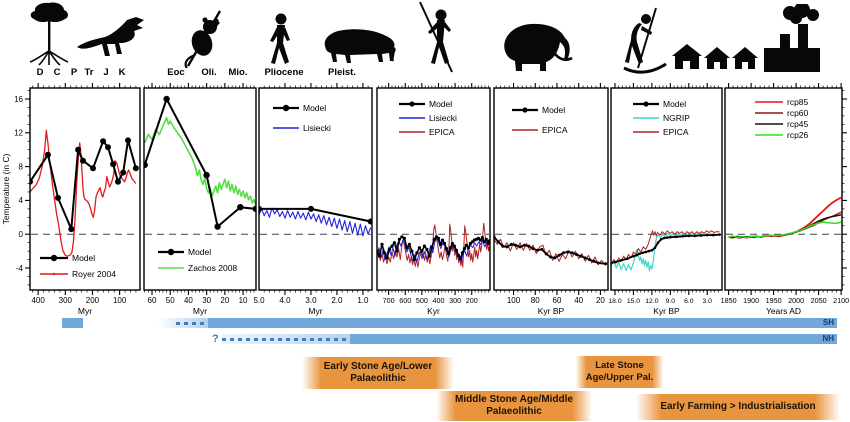 This screenshot has width=850, height=422. Describe the element at coordinates (433, 250) in the screenshot. I see `lisiecki-line` at that location.